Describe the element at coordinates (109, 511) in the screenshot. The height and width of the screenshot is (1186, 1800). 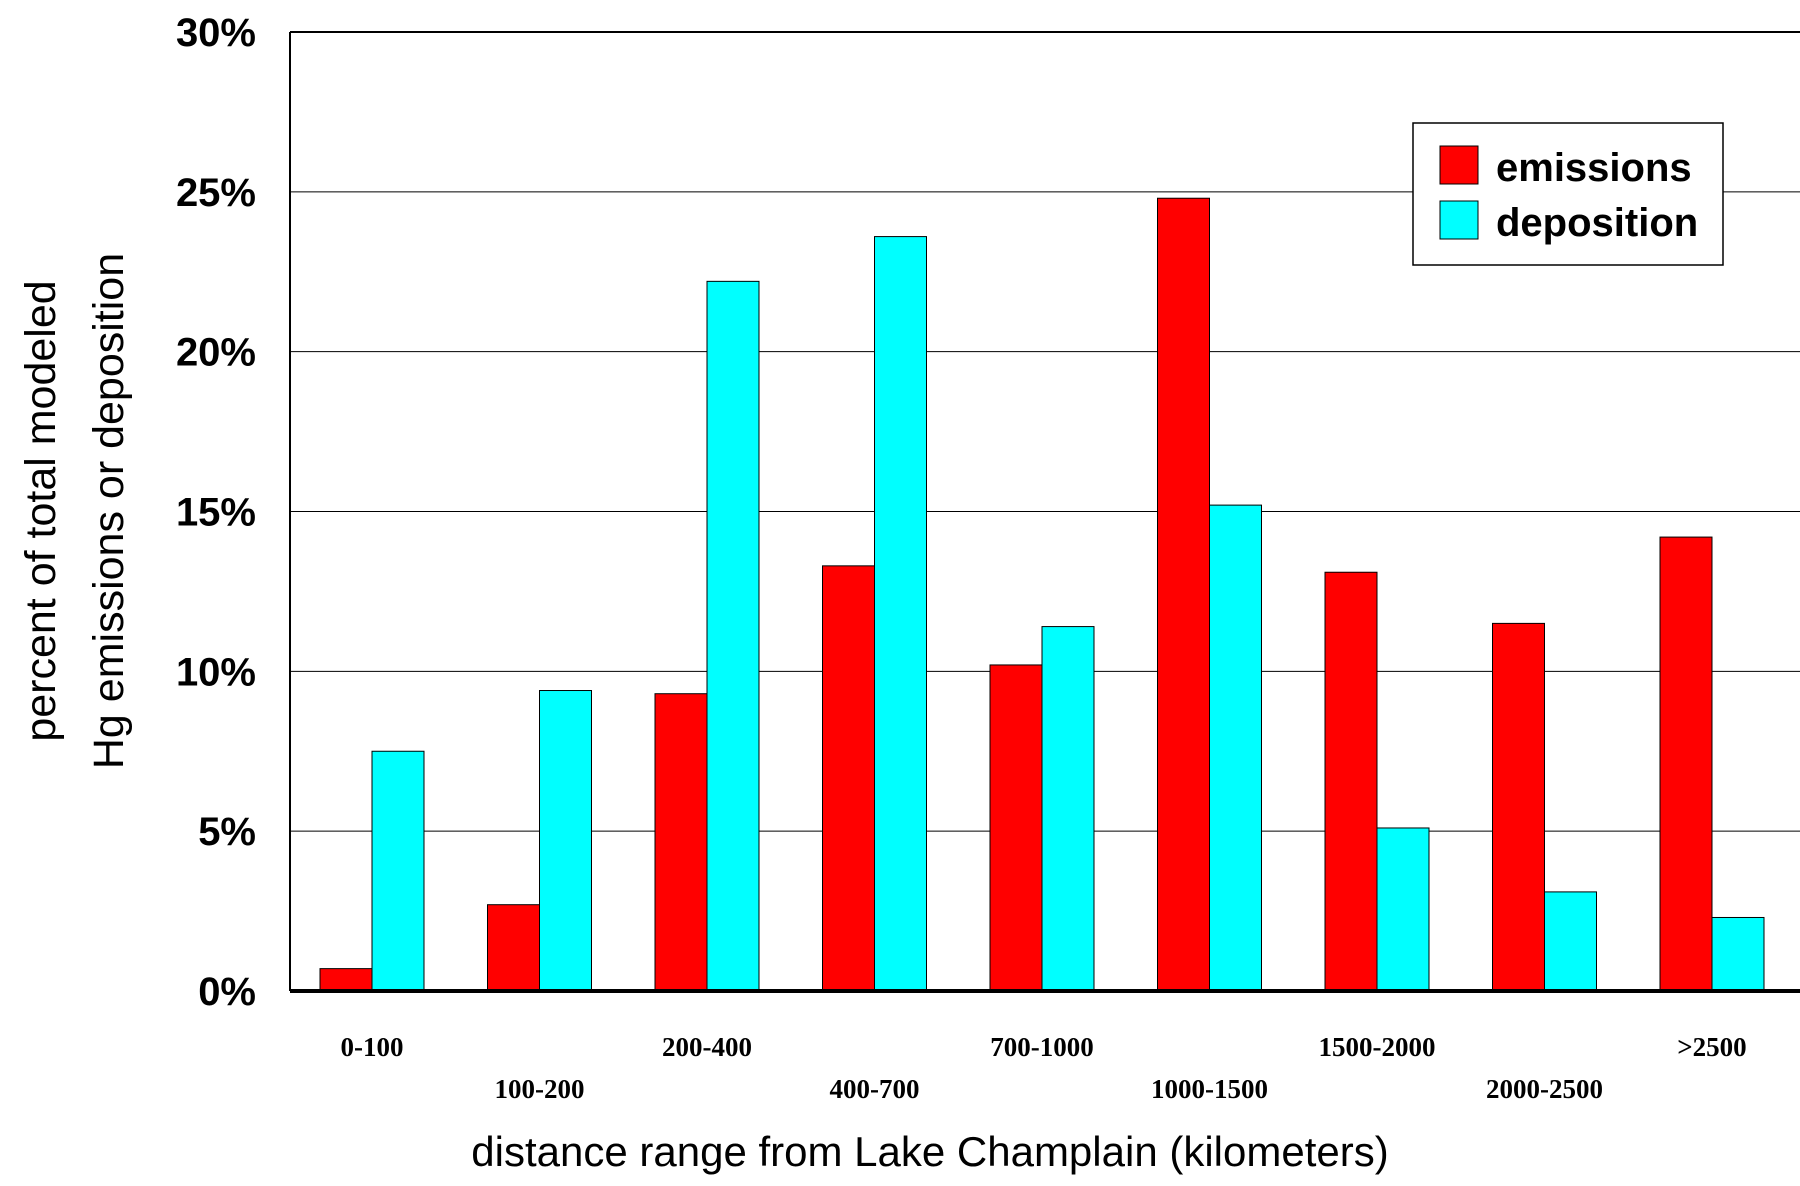
I see `y-axis-label-line2: Hg emissions or deposition` at that location.